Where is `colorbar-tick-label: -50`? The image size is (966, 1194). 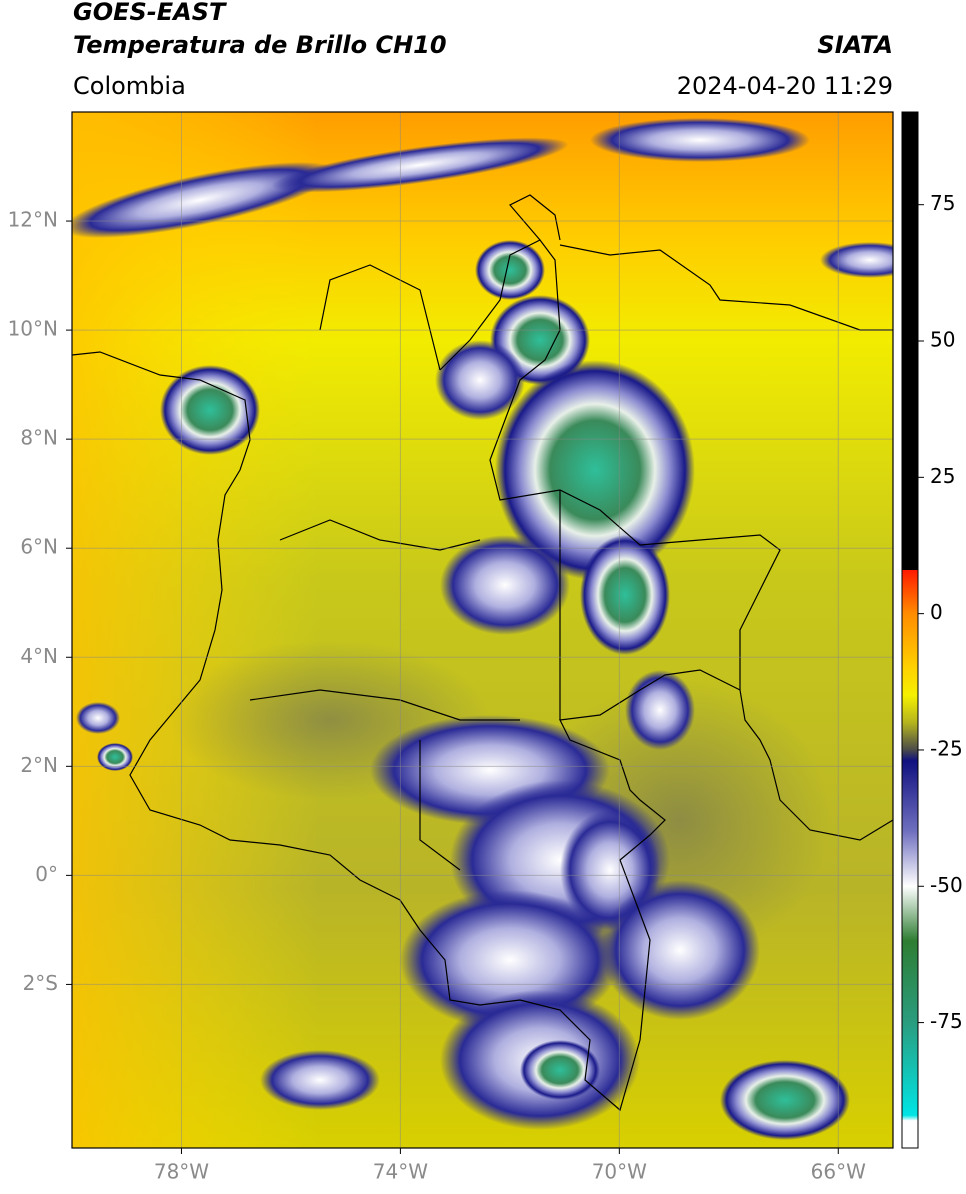 colorbar-tick-label: -50 is located at coordinates (946, 885).